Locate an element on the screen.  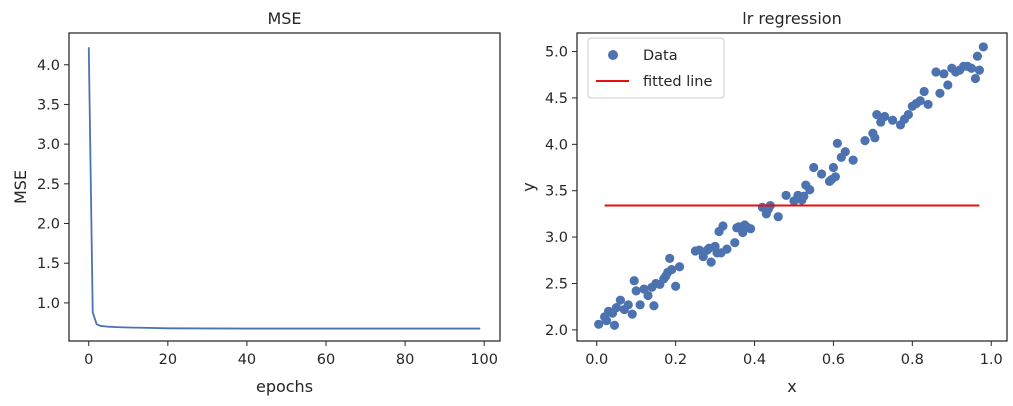
mse-xtick-label: 60 is located at coordinates (326, 360).